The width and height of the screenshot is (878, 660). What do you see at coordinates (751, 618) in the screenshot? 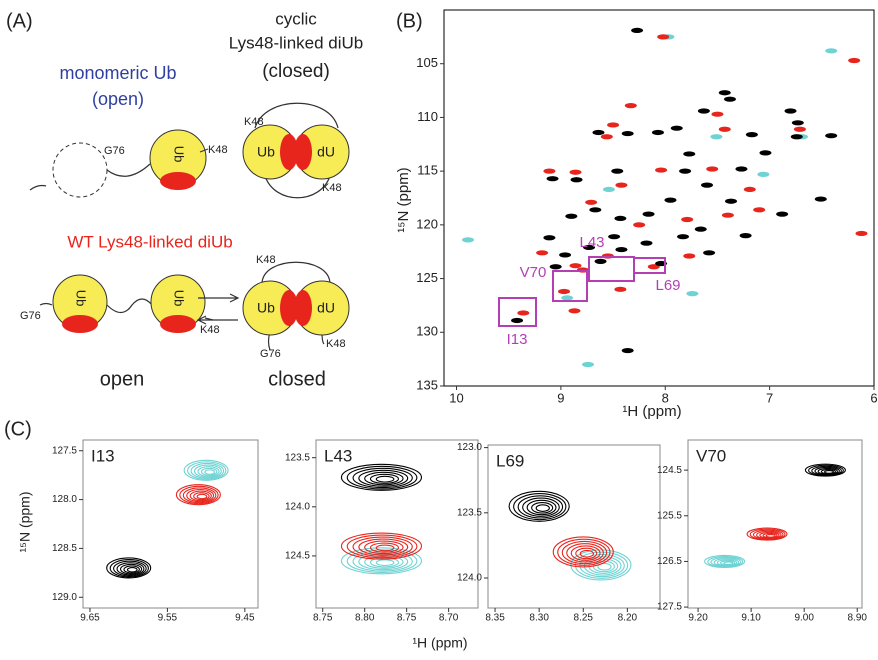
I see `x-tick-label: 9.10` at bounding box center [751, 618].